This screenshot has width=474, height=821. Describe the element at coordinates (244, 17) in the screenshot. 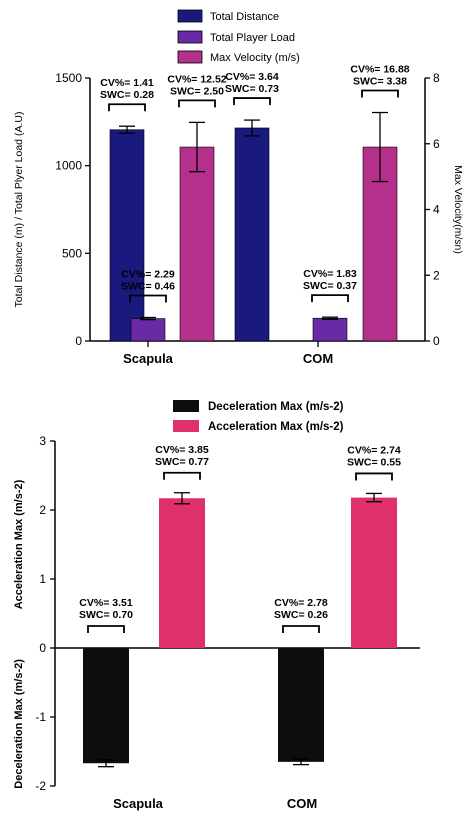

I see `legend-label-0: Total Distance` at that location.